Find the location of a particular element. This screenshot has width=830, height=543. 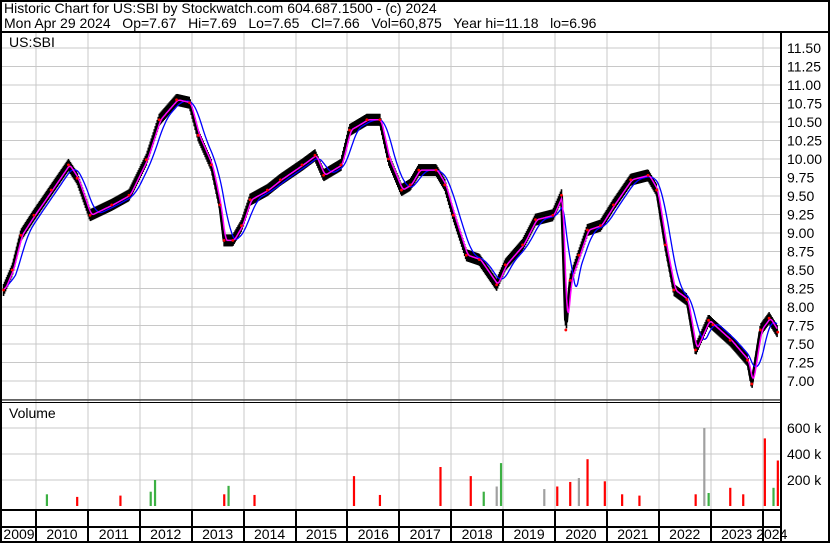

volume-tick-label: 200 k is located at coordinates (804, 480).